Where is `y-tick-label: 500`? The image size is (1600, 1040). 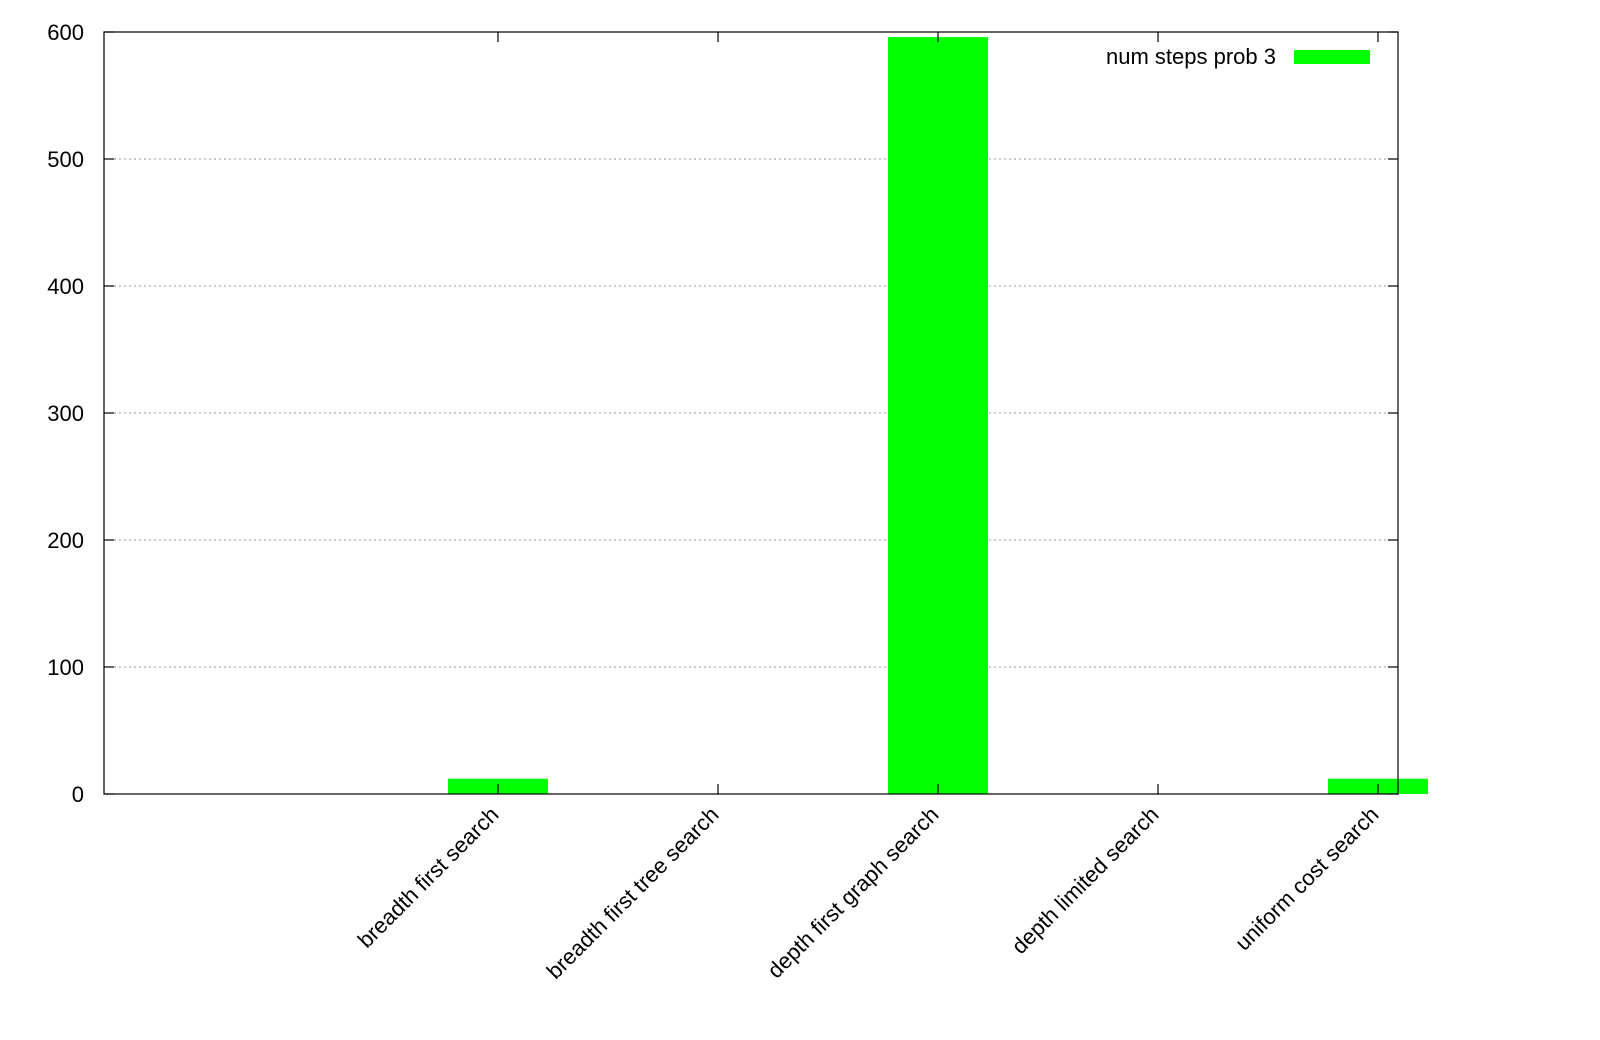
y-tick-label: 500 is located at coordinates (65, 159).